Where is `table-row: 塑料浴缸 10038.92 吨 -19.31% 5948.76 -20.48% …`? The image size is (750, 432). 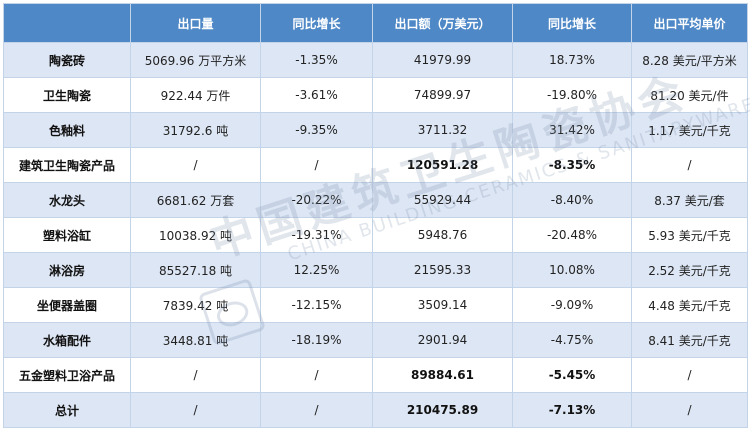
table-row: 塑料浴缸 10038.92 吨 -19.31% 5948.76 -20.48% … is located at coordinates (375, 235).